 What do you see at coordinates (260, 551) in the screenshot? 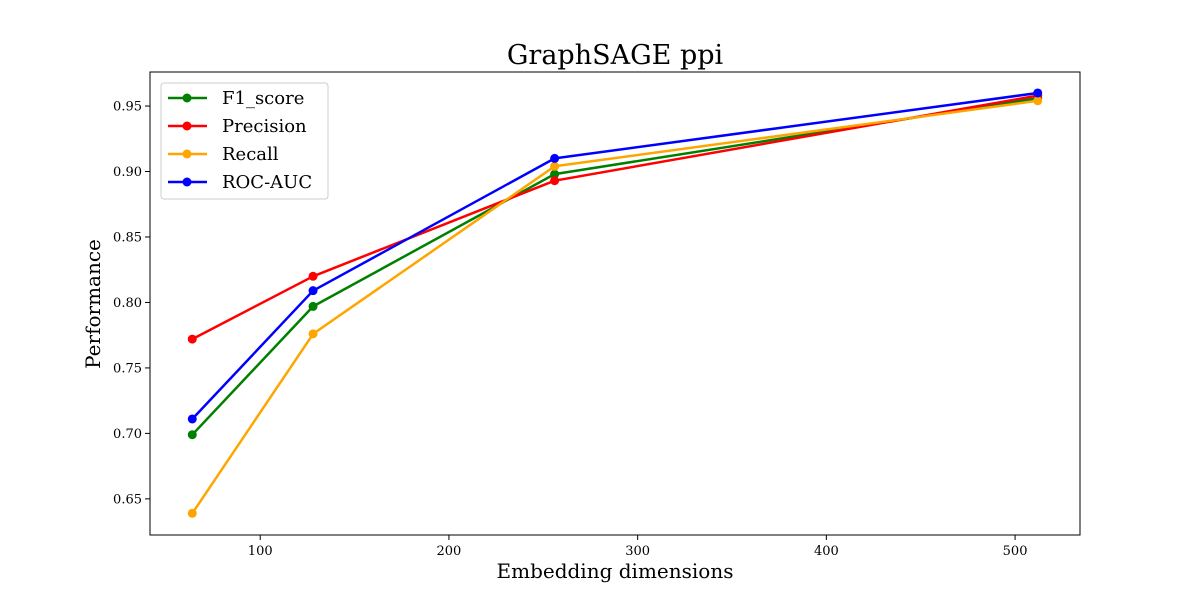
I see `x-tick-label: 100` at bounding box center [260, 551].